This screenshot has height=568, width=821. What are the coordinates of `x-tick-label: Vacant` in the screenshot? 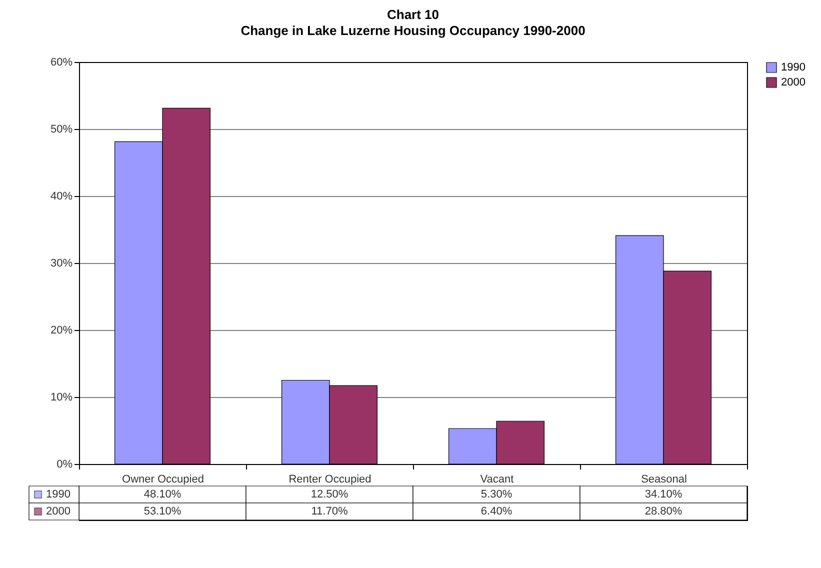 It's located at (497, 480).